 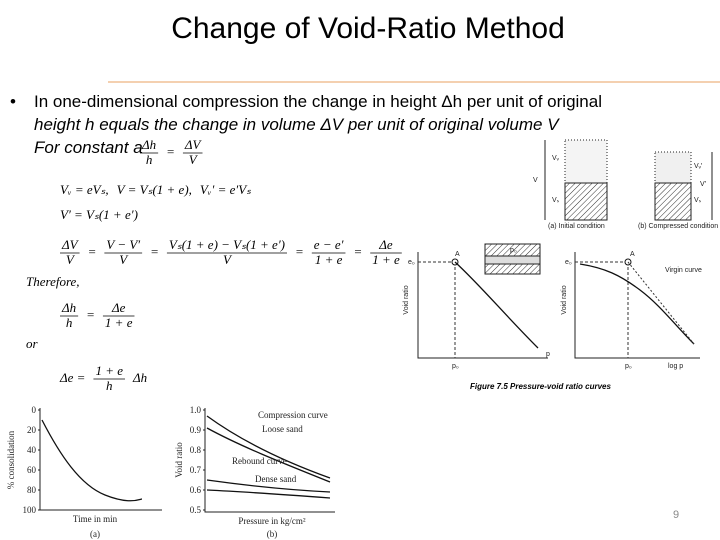 I want to click on y-tick-label: 0.8, so click(x=196, y=450).